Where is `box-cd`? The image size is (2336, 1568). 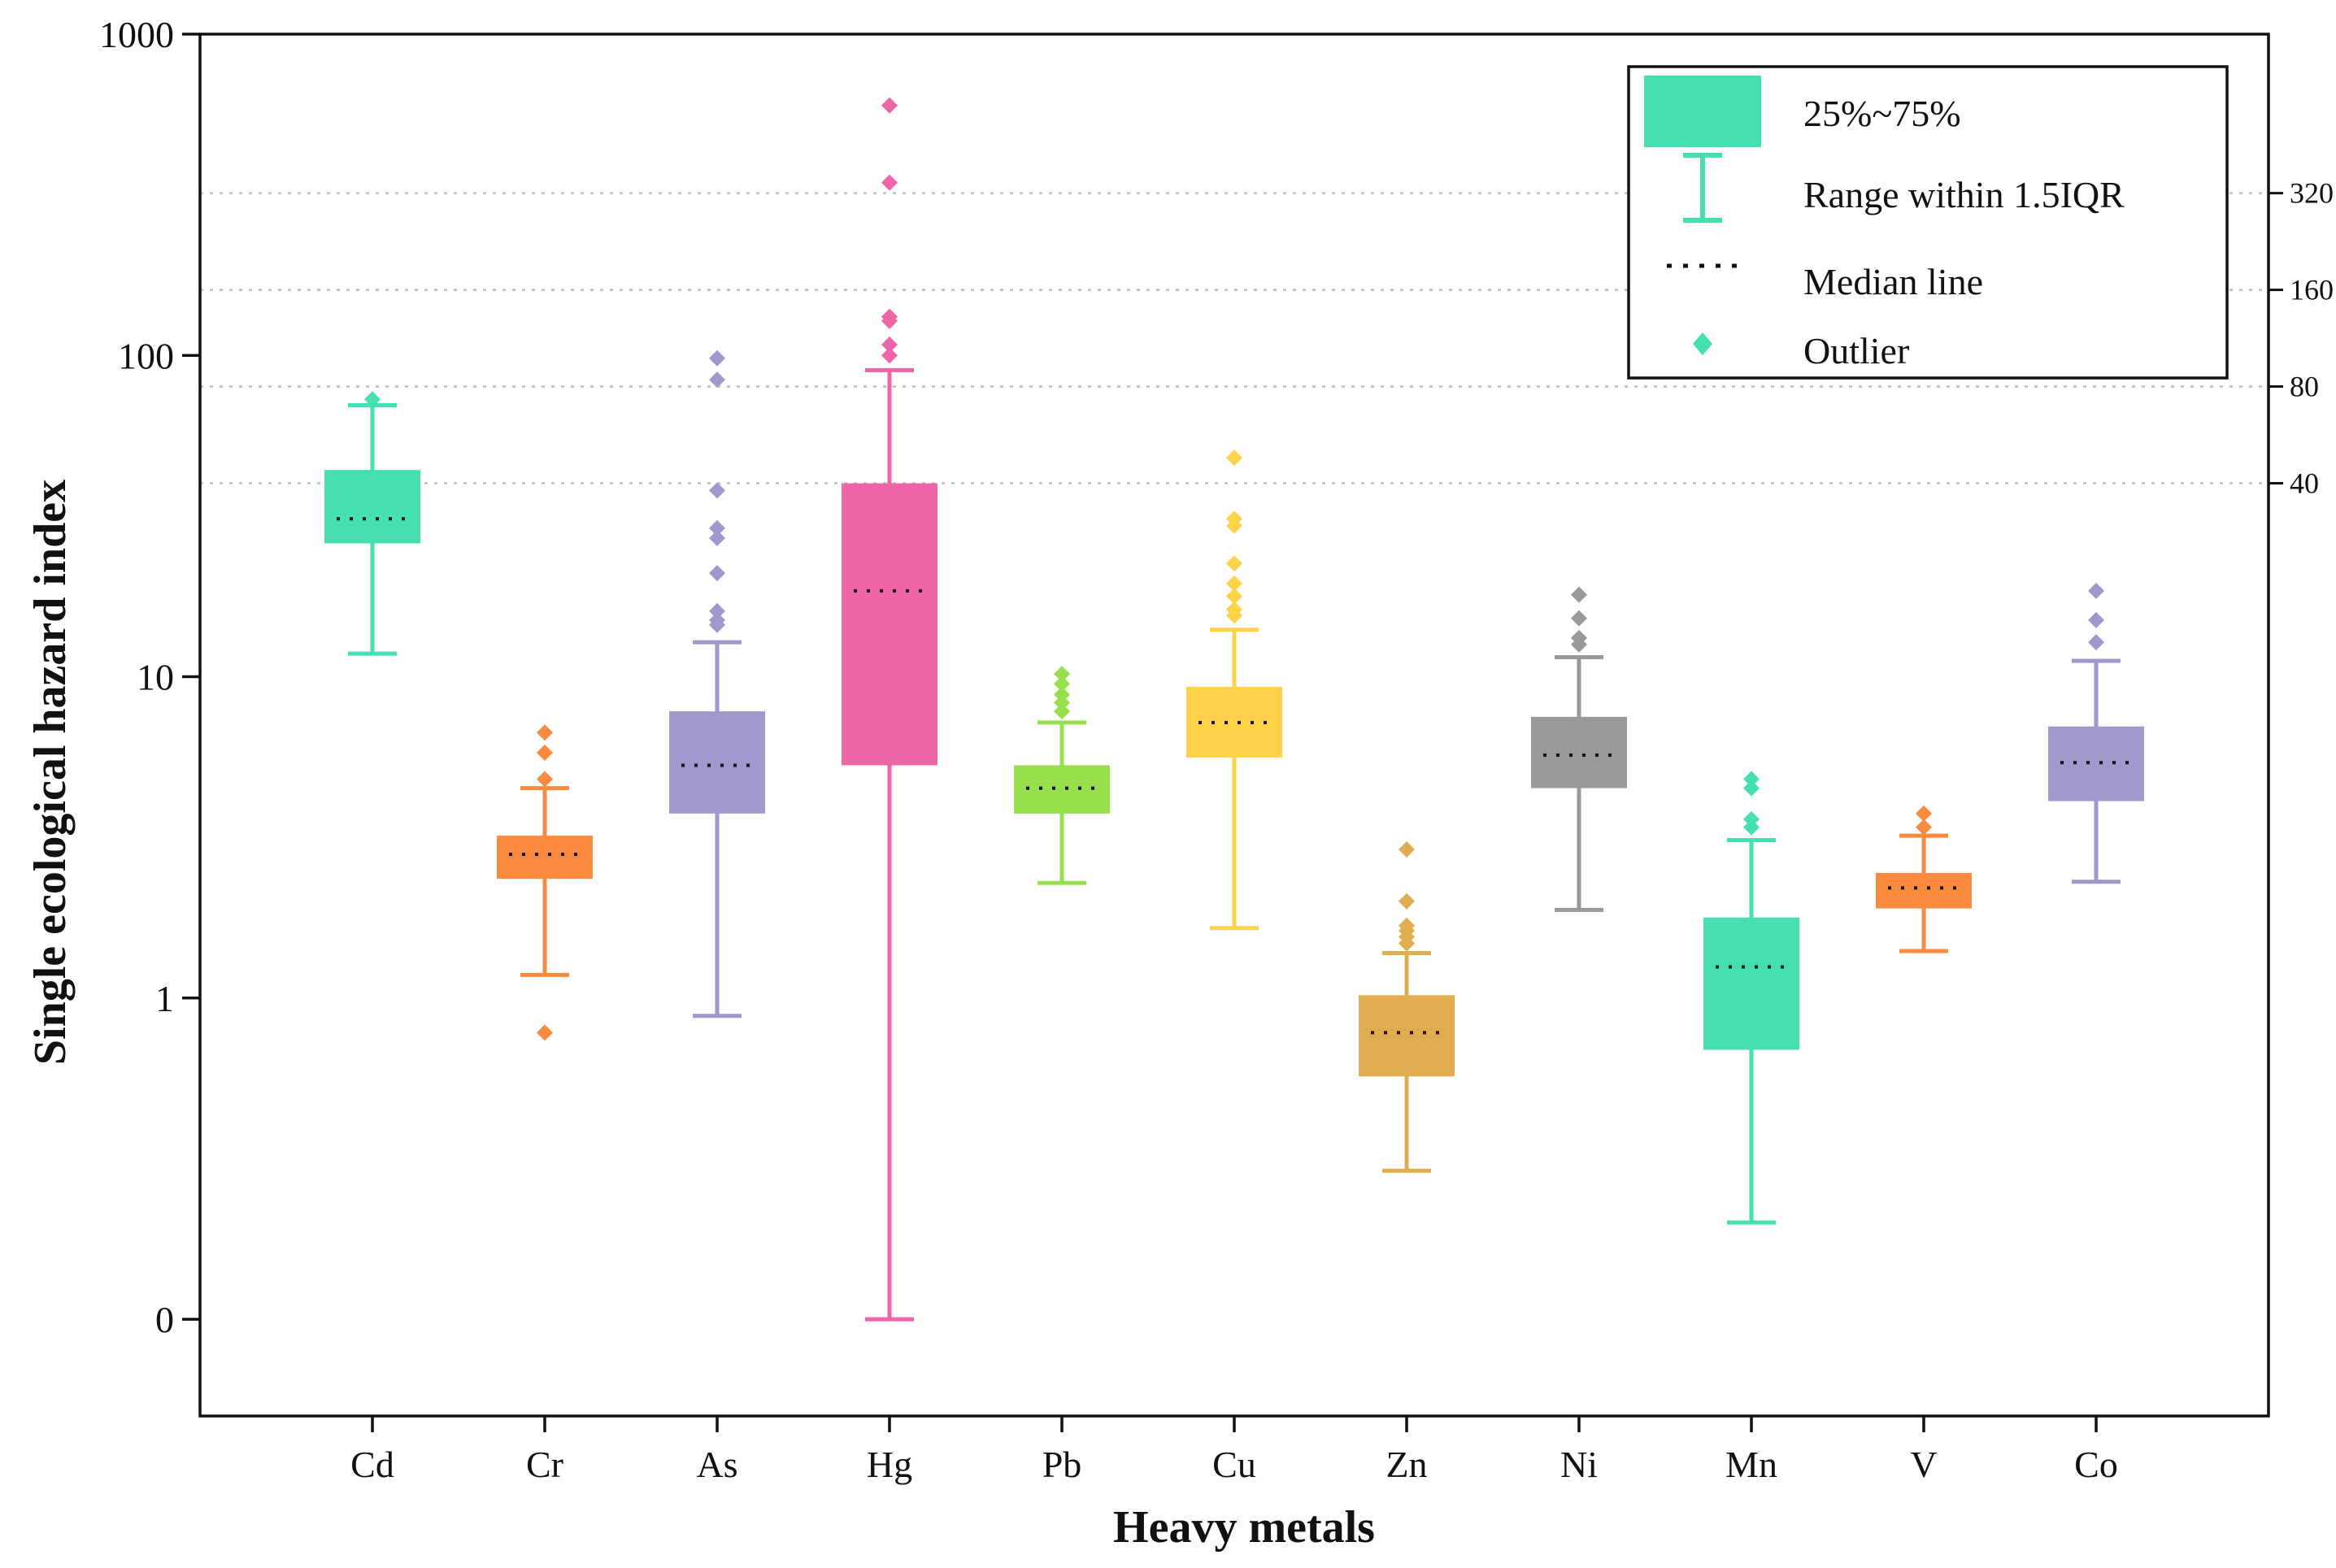
box-cd is located at coordinates (372, 523).